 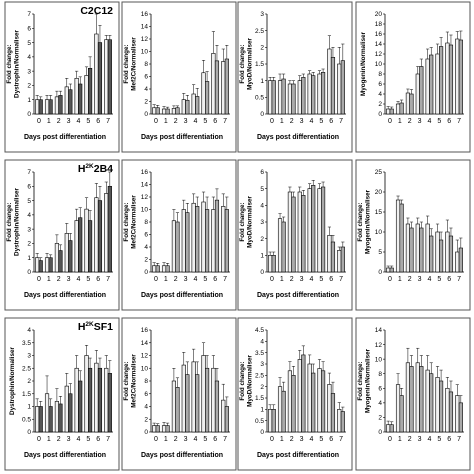 I want to click on x-tick-label: 3, so click(x=302, y=279).